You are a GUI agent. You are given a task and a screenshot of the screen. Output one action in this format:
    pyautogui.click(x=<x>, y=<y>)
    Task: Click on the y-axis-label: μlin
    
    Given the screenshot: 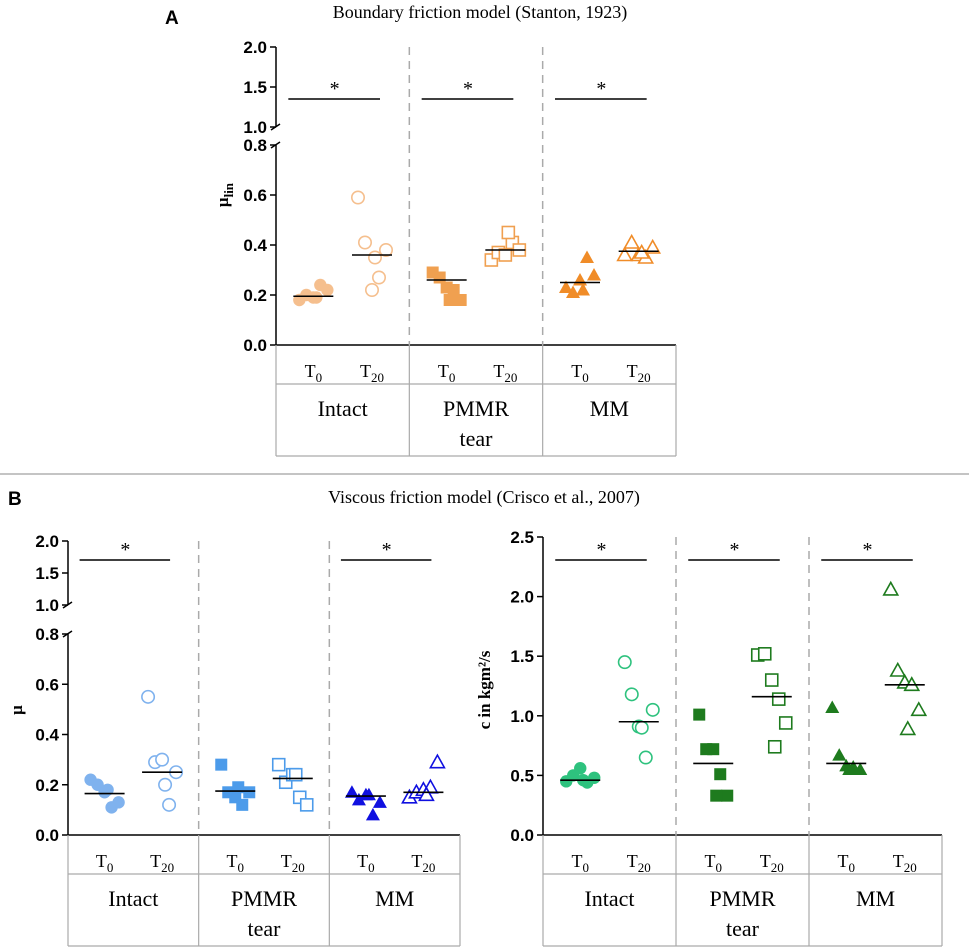 What is the action you would take?
    pyautogui.click(x=224, y=194)
    